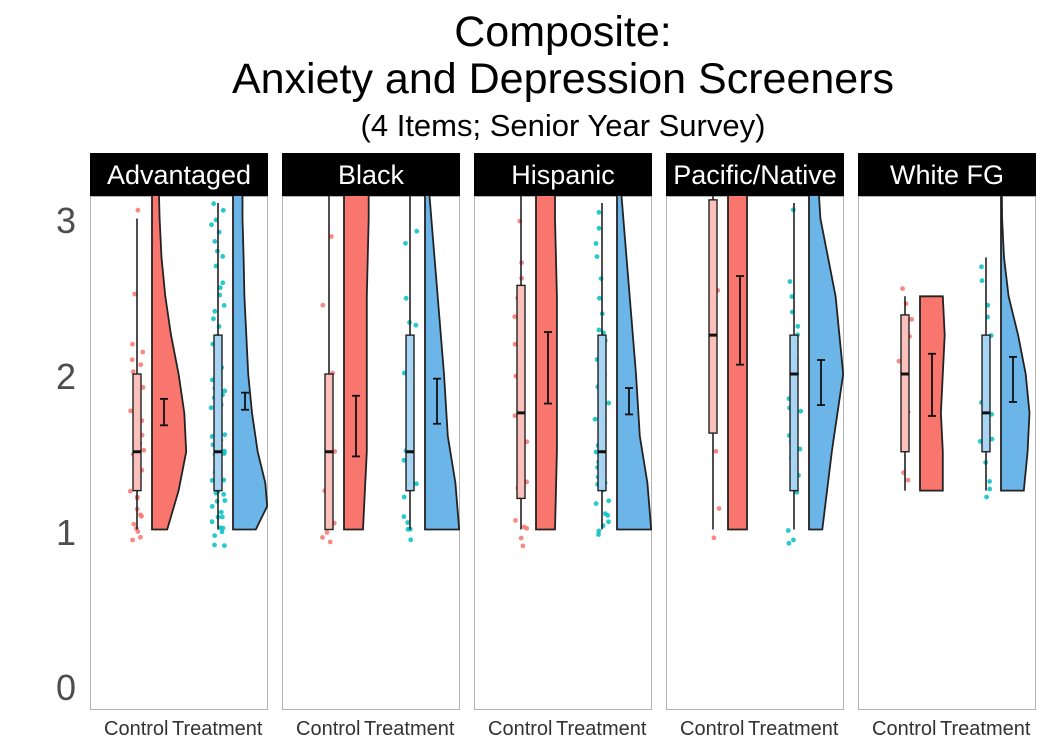 Image resolution: width=1050 pixels, height=750 pixels. What do you see at coordinates (563, 125) in the screenshot?
I see `chart-subtitle: (4 Items; Senior Year Survey)` at bounding box center [563, 125].